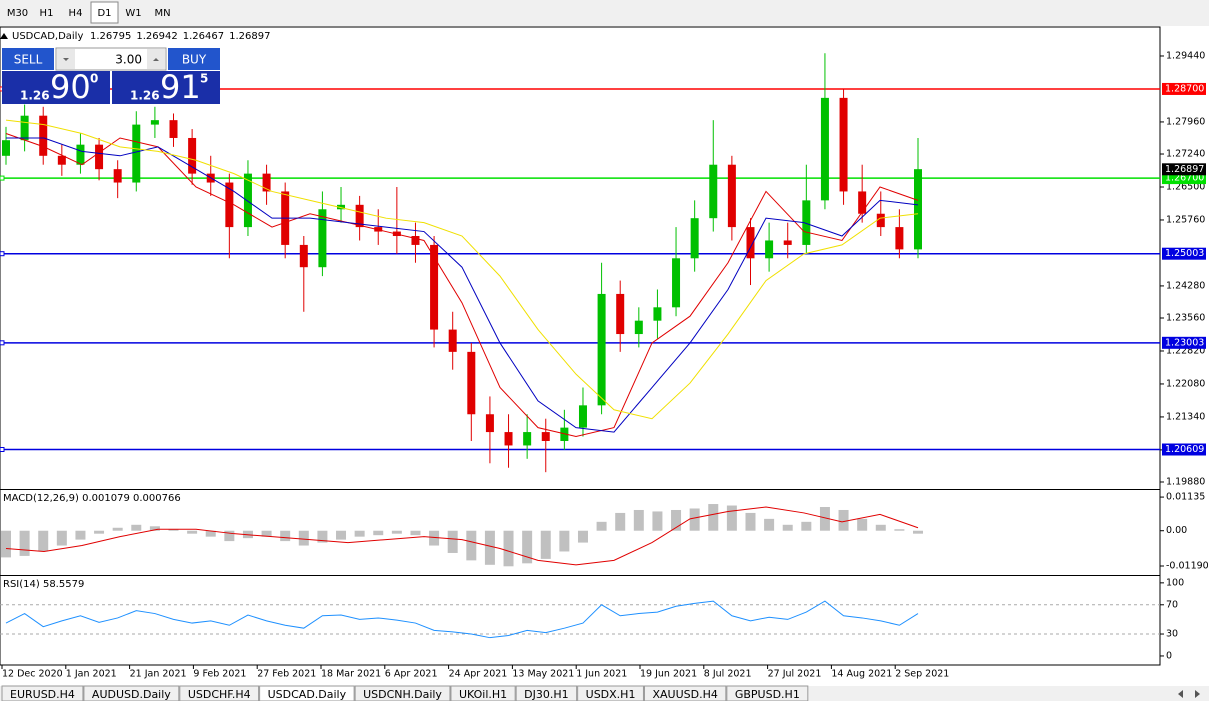  I want to click on y-tick-label: 30, so click(1172, 634).